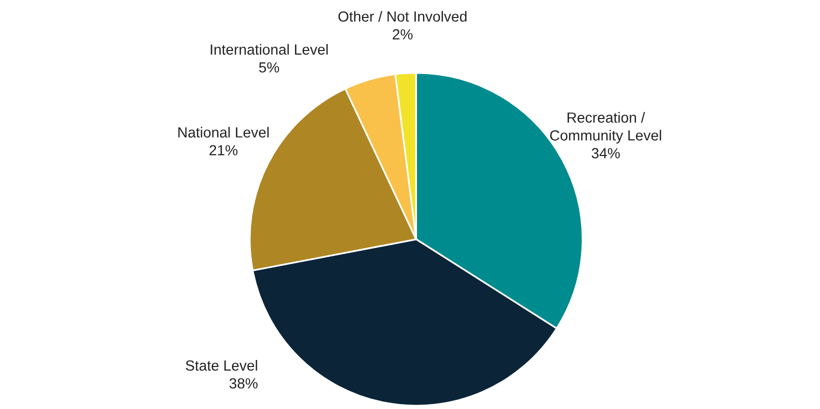 The image size is (820, 409). What do you see at coordinates (243, 383) in the screenshot?
I see `data-label: 38%` at bounding box center [243, 383].